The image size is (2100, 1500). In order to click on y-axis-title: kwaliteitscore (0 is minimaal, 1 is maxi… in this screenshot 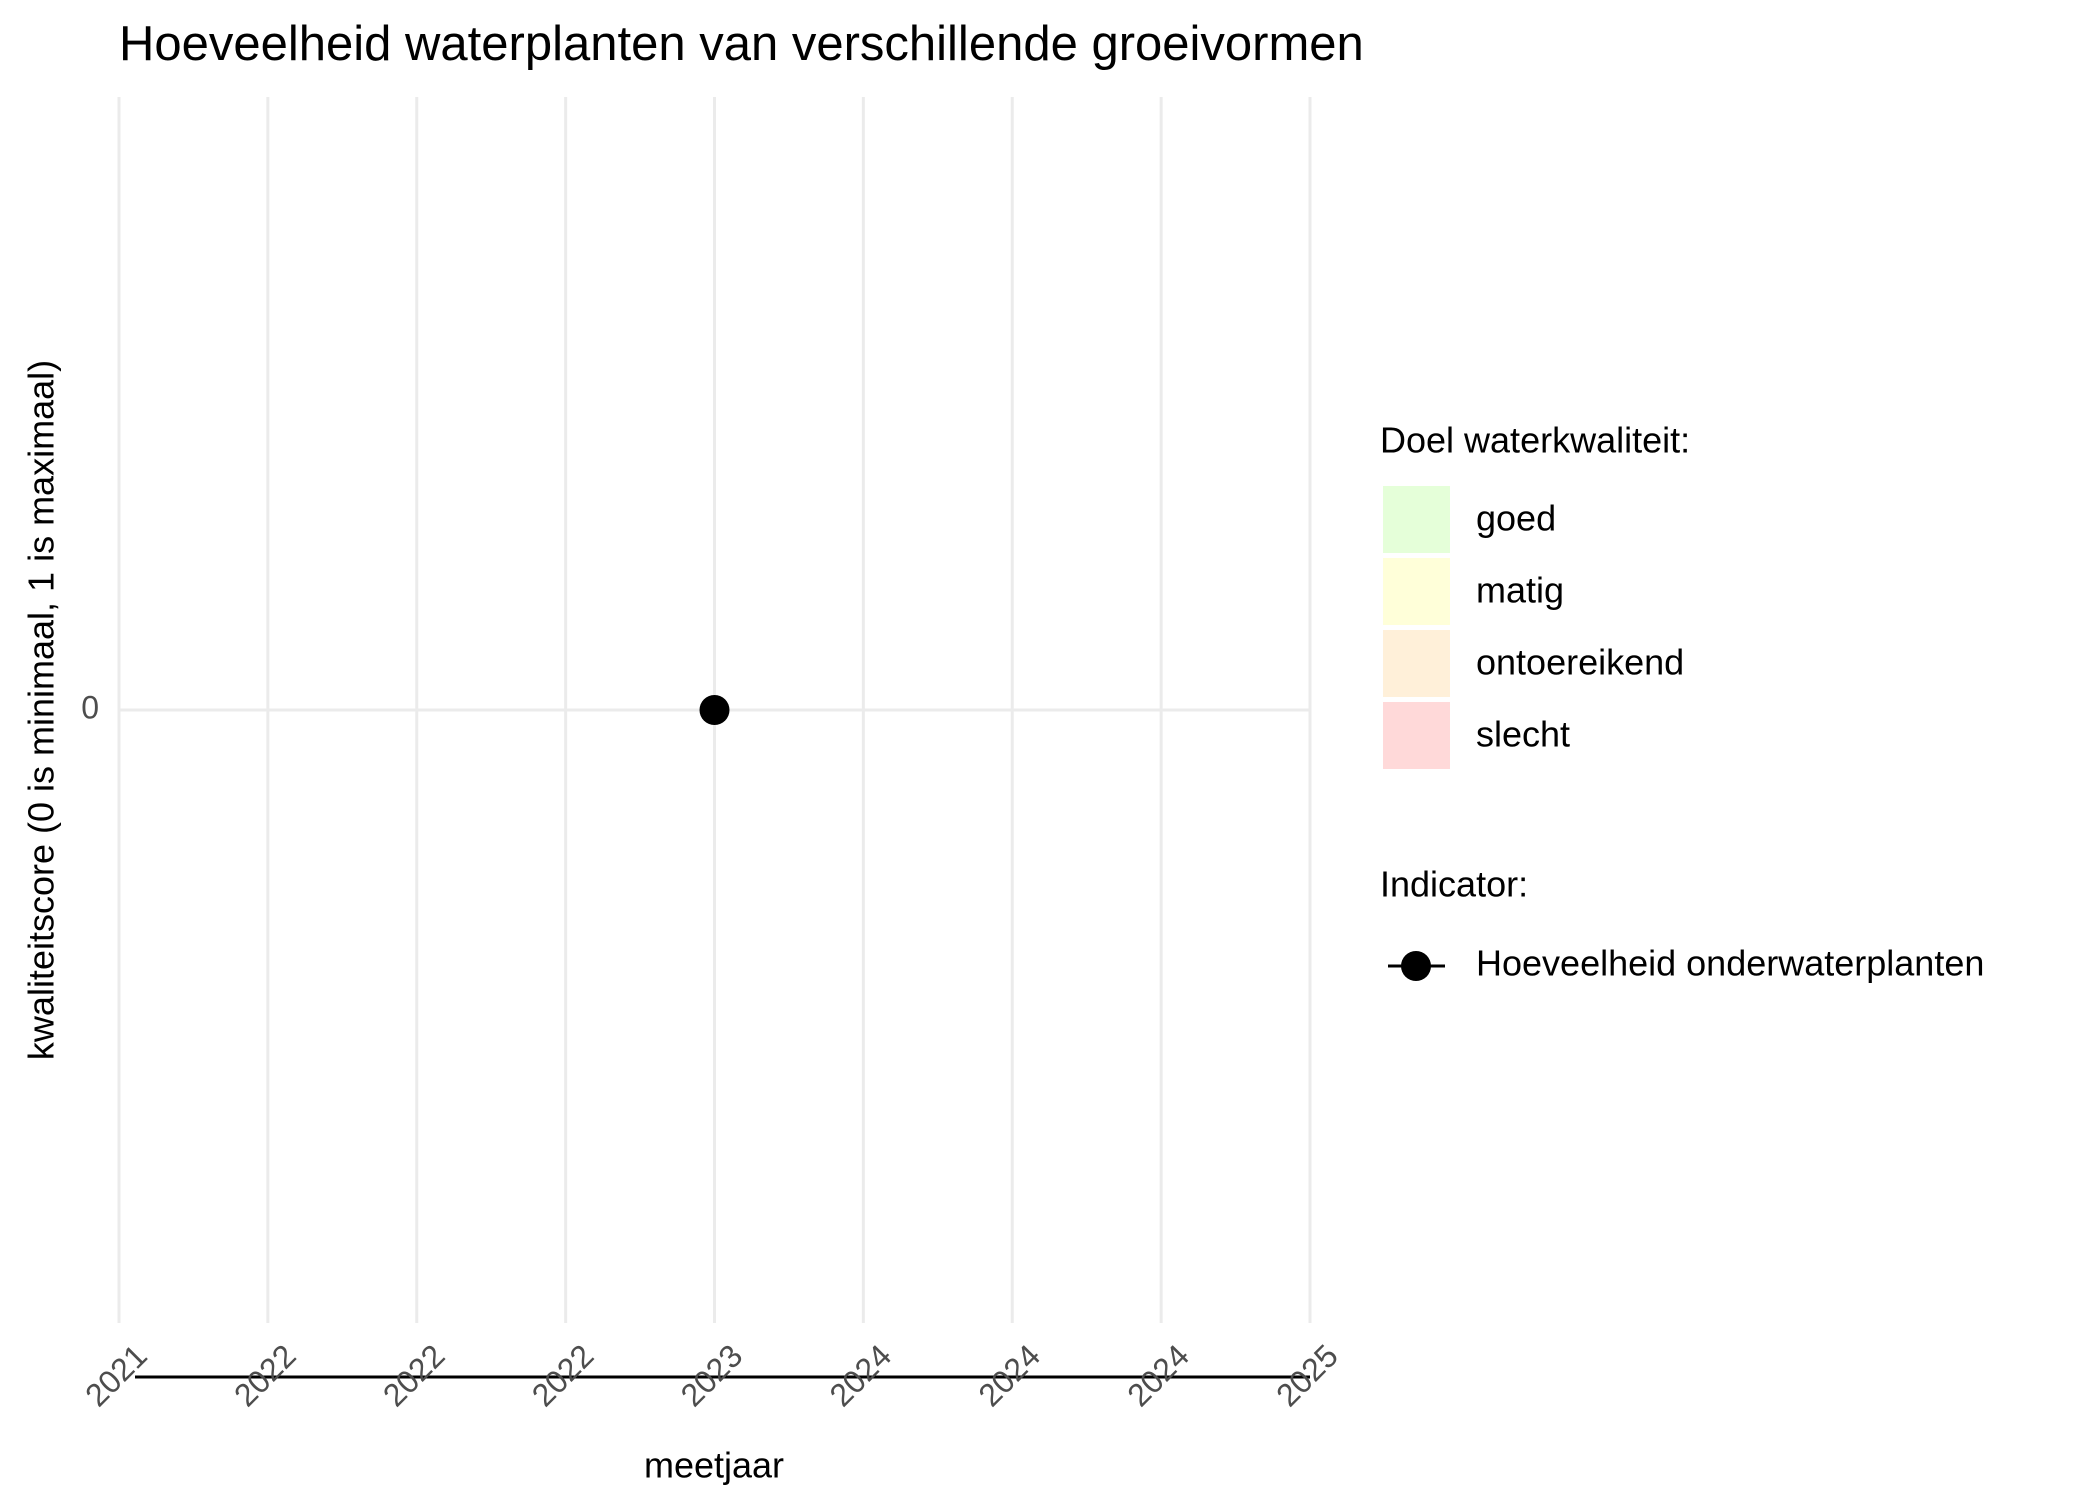, I will do `click(41, 710)`.